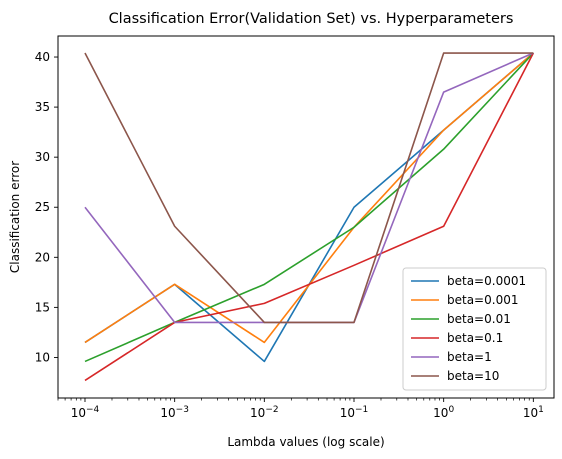  I want to click on y-axis: 10 15 20 25 30 35 40, so click(46, 207).